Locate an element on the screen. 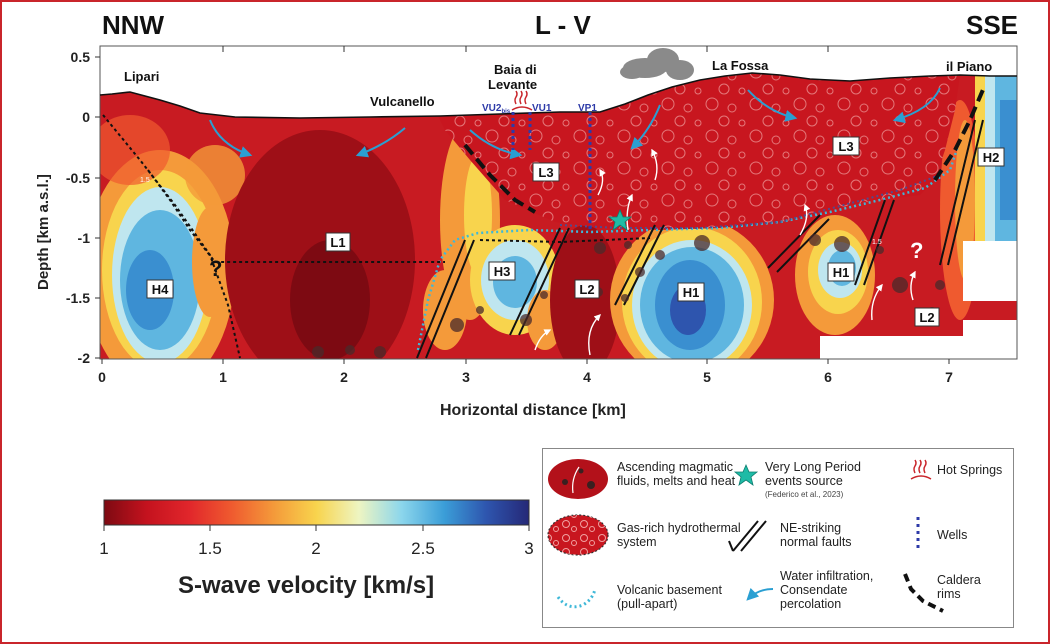  colorbar-tick-label: 2.5 is located at coordinates (423, 548).